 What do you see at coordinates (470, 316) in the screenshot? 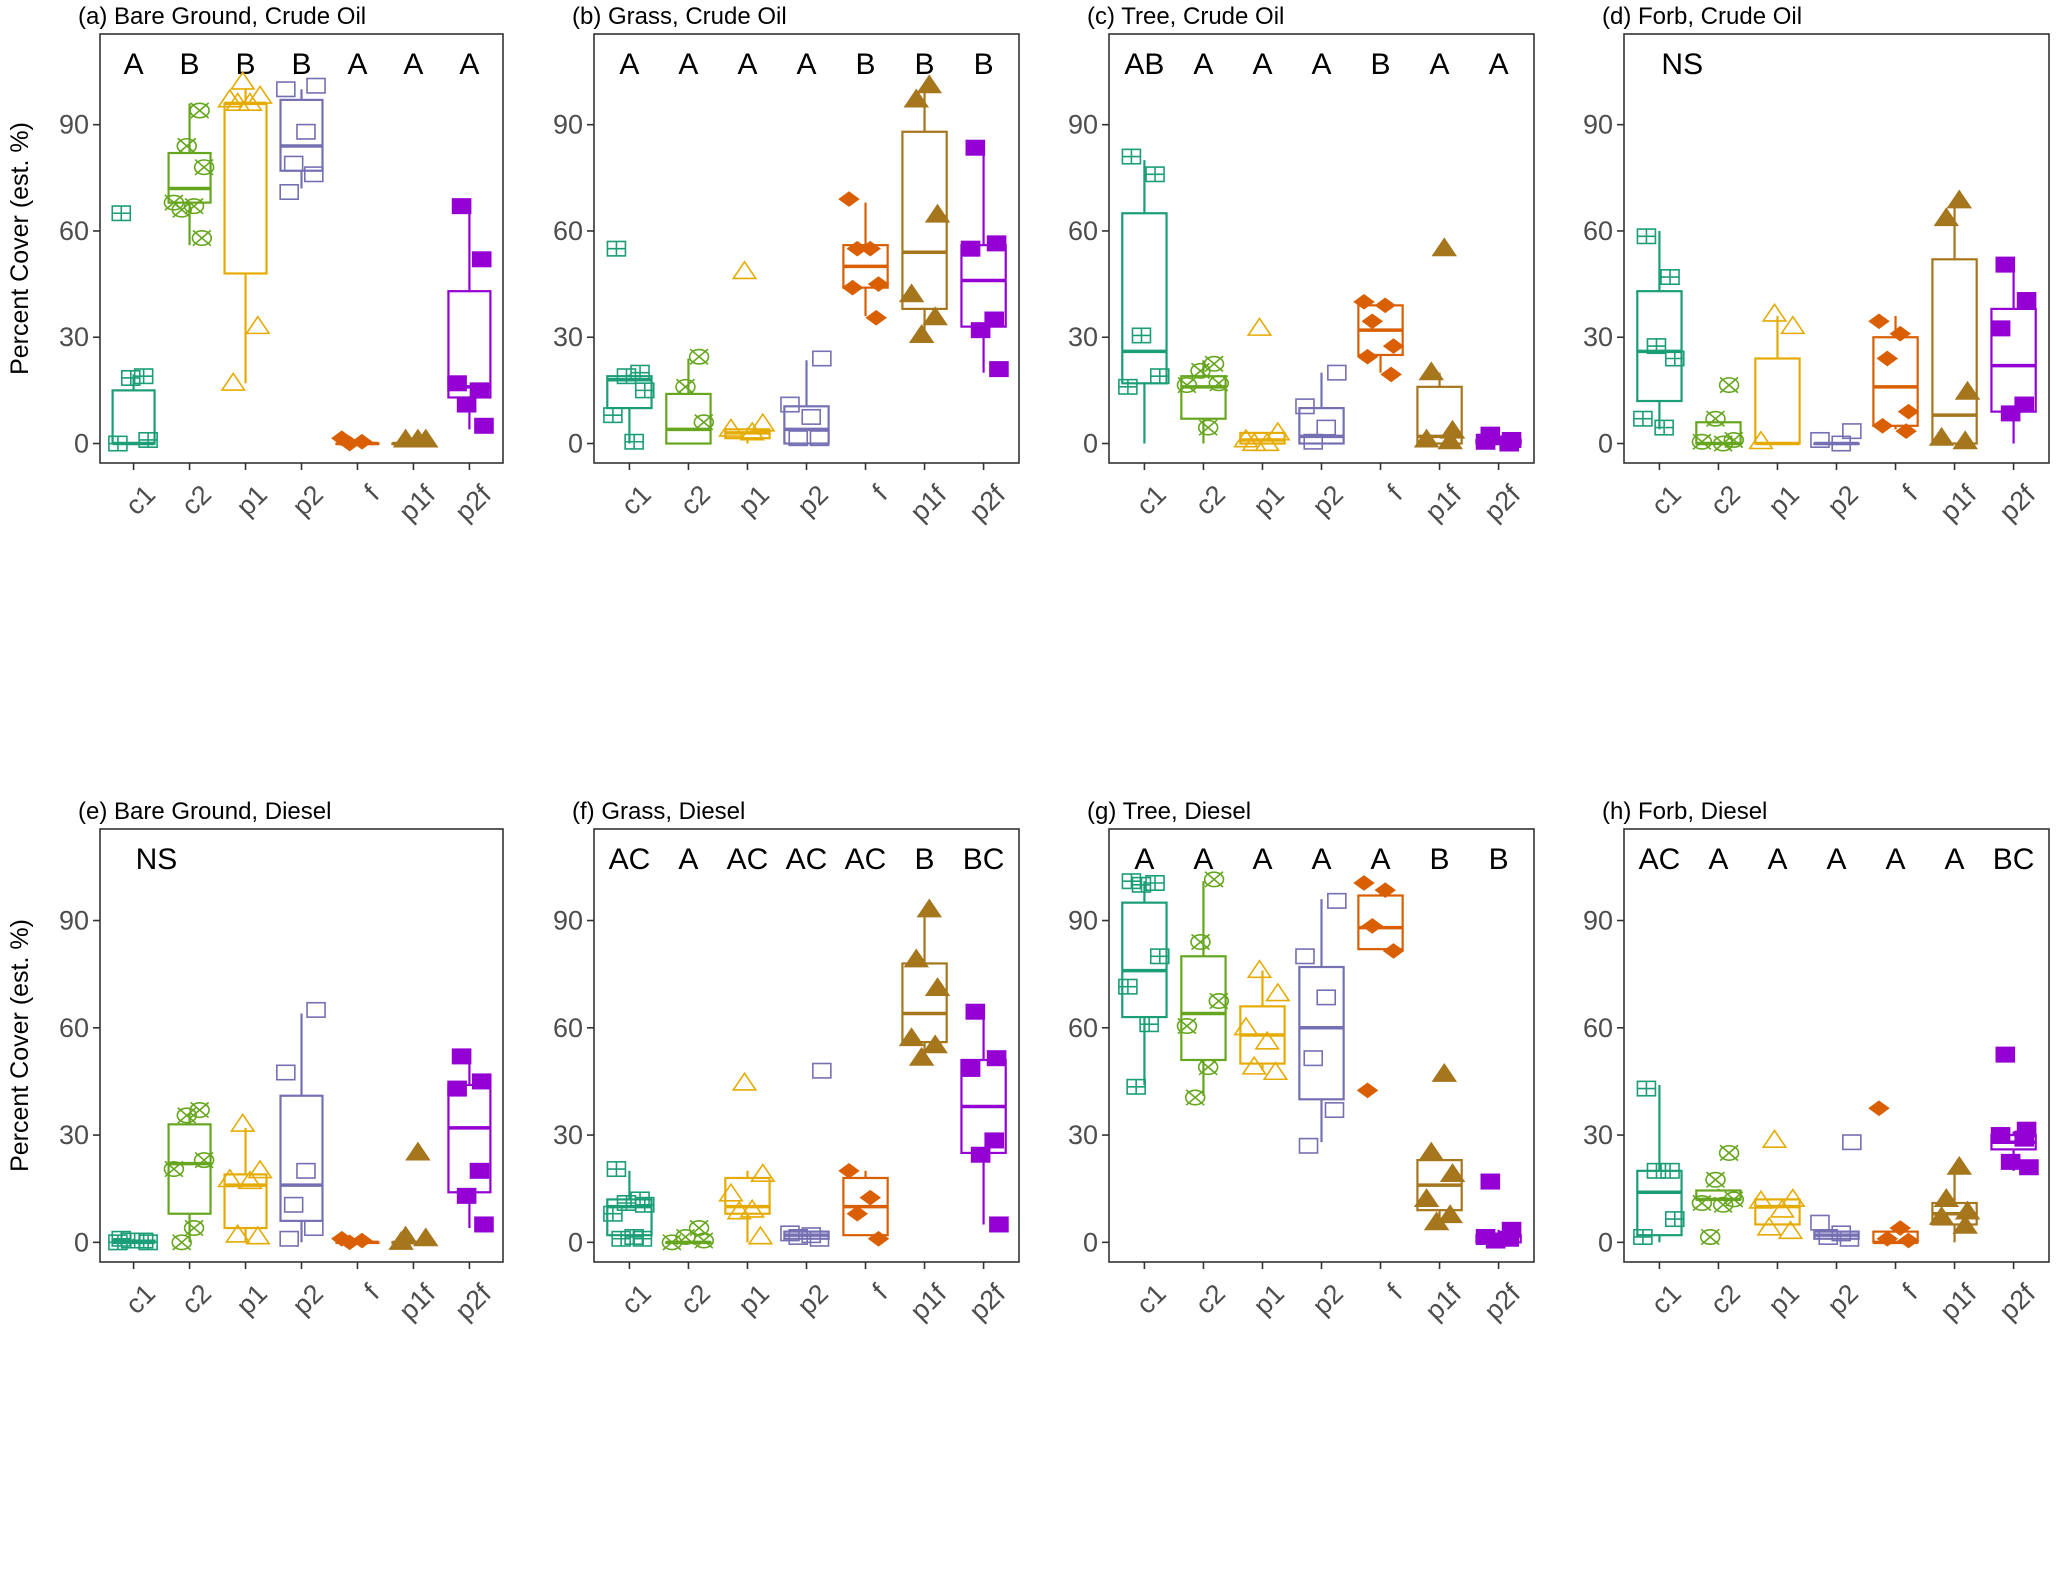
I see `group-p2f` at bounding box center [470, 316].